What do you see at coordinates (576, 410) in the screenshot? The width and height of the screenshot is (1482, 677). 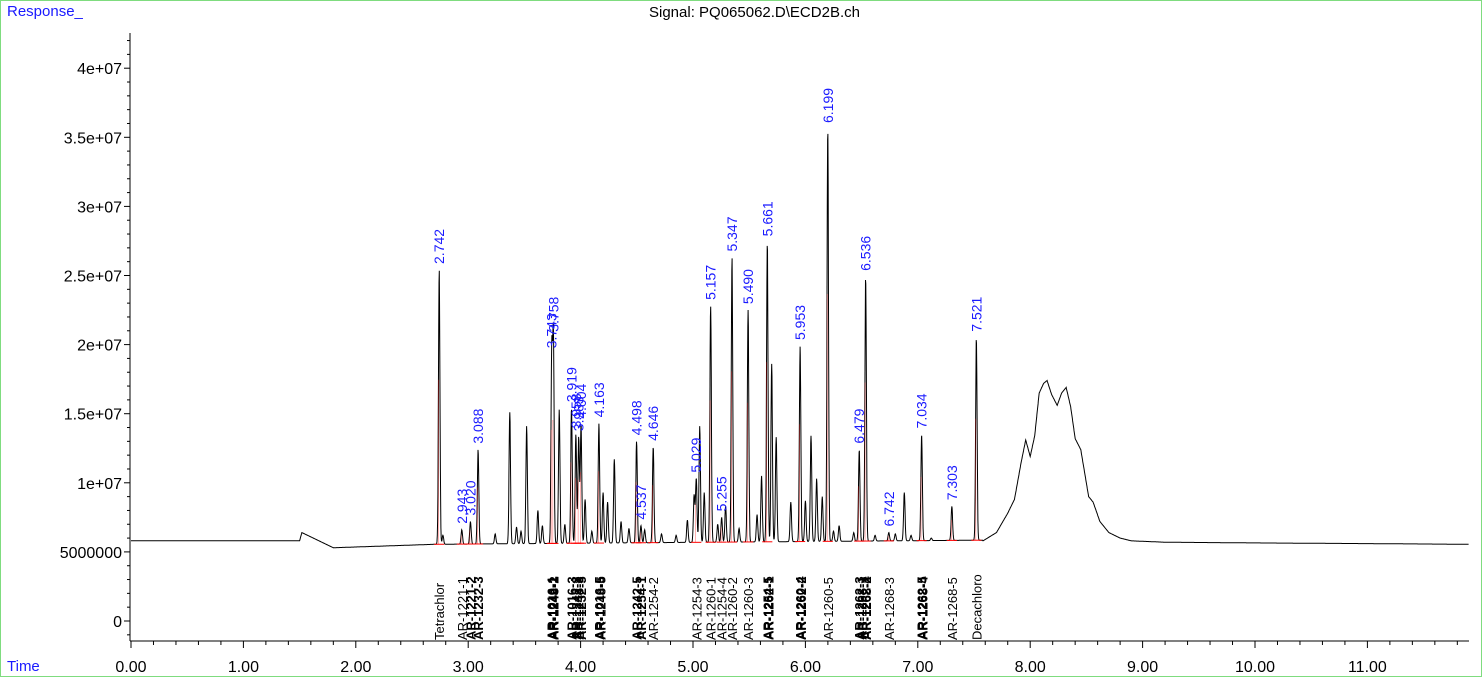 I see `peak-label: 3.958` at bounding box center [576, 410].